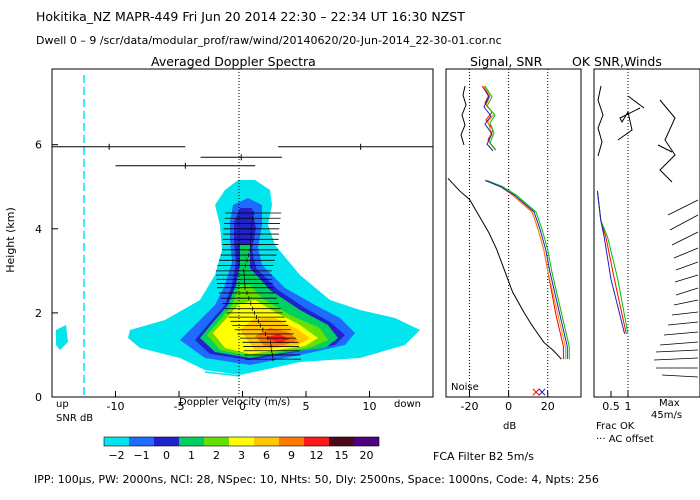 The image size is (700, 500). I want to click on spectra-y-label: Height (km), so click(10, 240).